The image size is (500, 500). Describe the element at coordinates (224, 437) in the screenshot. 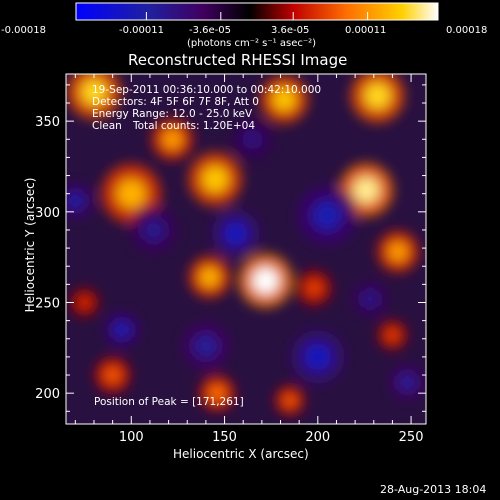

I see `x-tick-label-150: 150` at that location.